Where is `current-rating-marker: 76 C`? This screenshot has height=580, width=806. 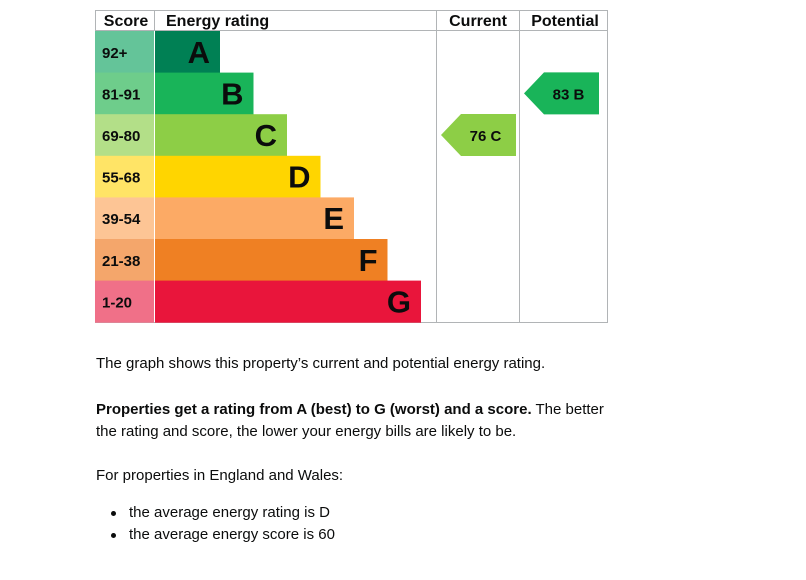 current-rating-marker: 76 C is located at coordinates (478, 135).